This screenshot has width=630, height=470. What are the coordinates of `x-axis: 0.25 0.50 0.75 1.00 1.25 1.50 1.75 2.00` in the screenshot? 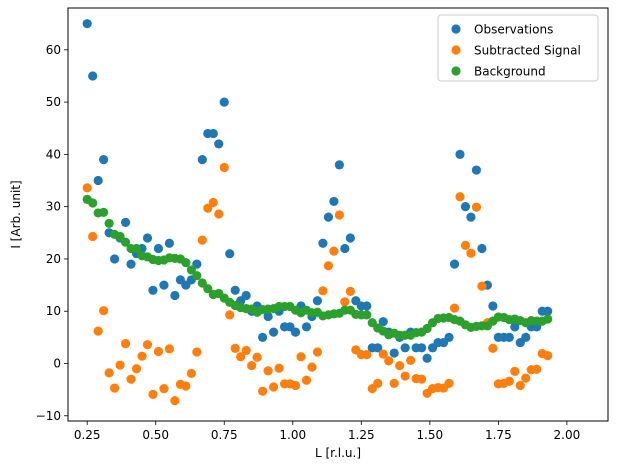 It's located at (327, 431).